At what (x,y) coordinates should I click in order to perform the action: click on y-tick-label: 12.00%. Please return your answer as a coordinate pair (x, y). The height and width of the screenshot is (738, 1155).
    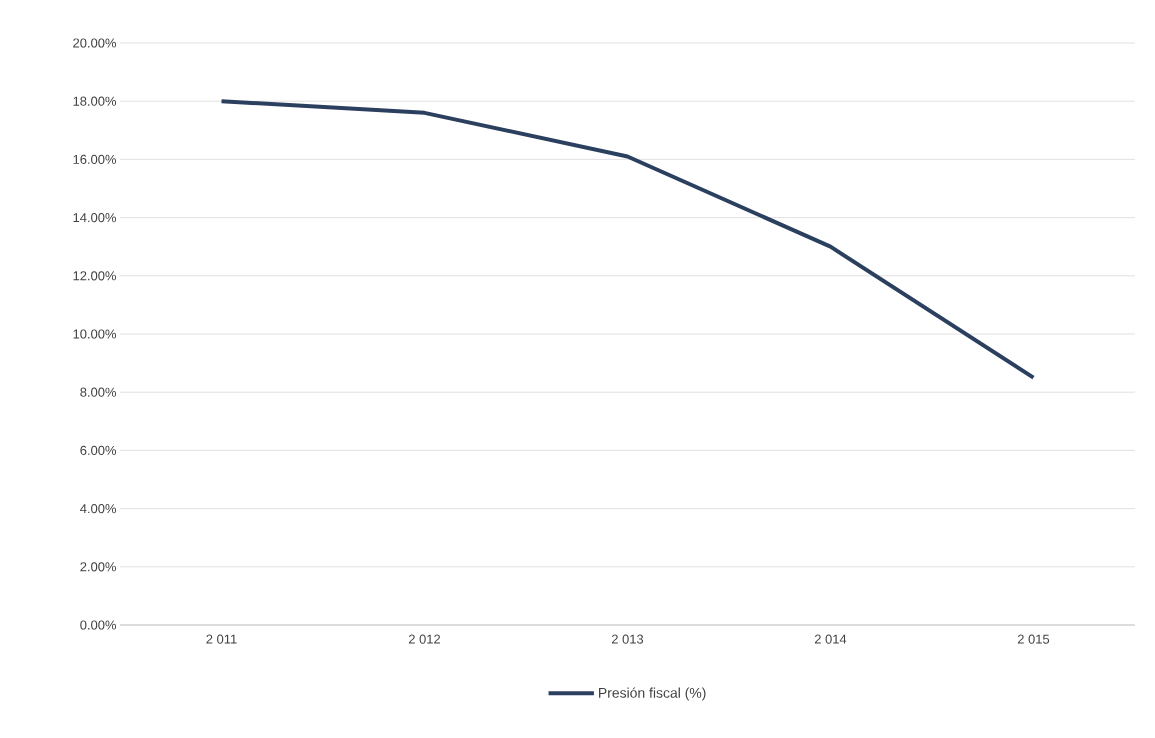
    Looking at the image, I should click on (95, 276).